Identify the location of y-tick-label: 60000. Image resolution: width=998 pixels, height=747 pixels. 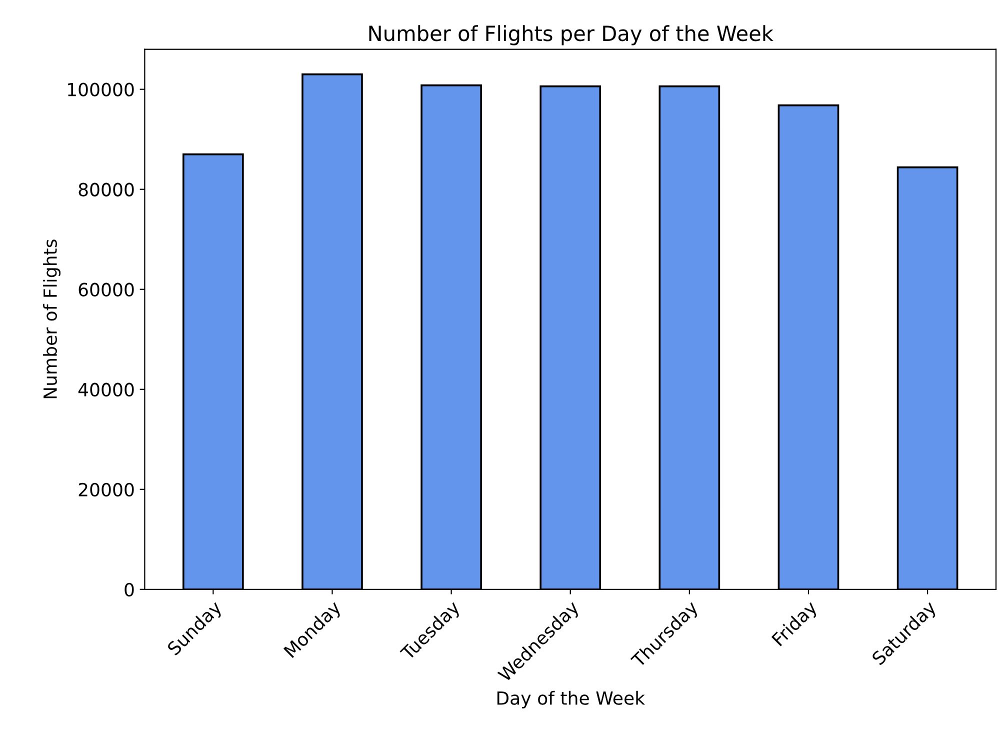
(106, 289).